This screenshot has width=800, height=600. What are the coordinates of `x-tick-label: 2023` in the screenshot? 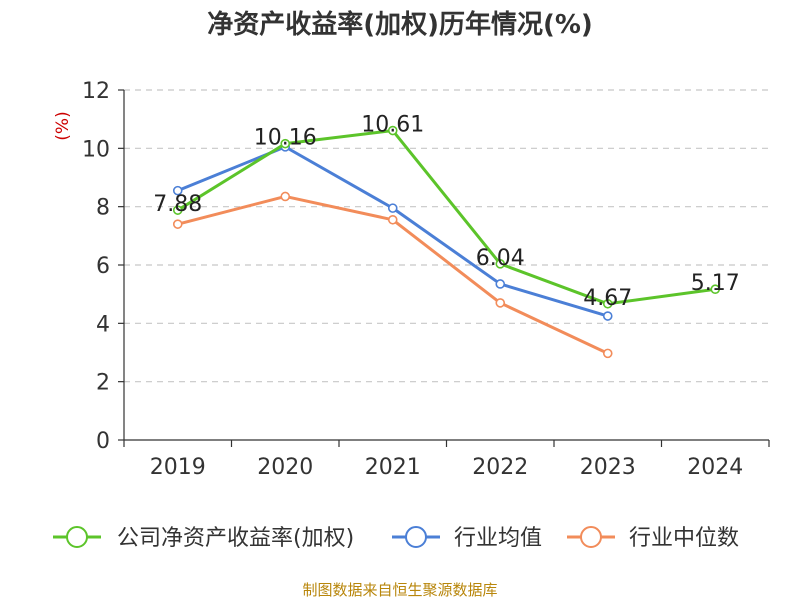 It's located at (608, 467).